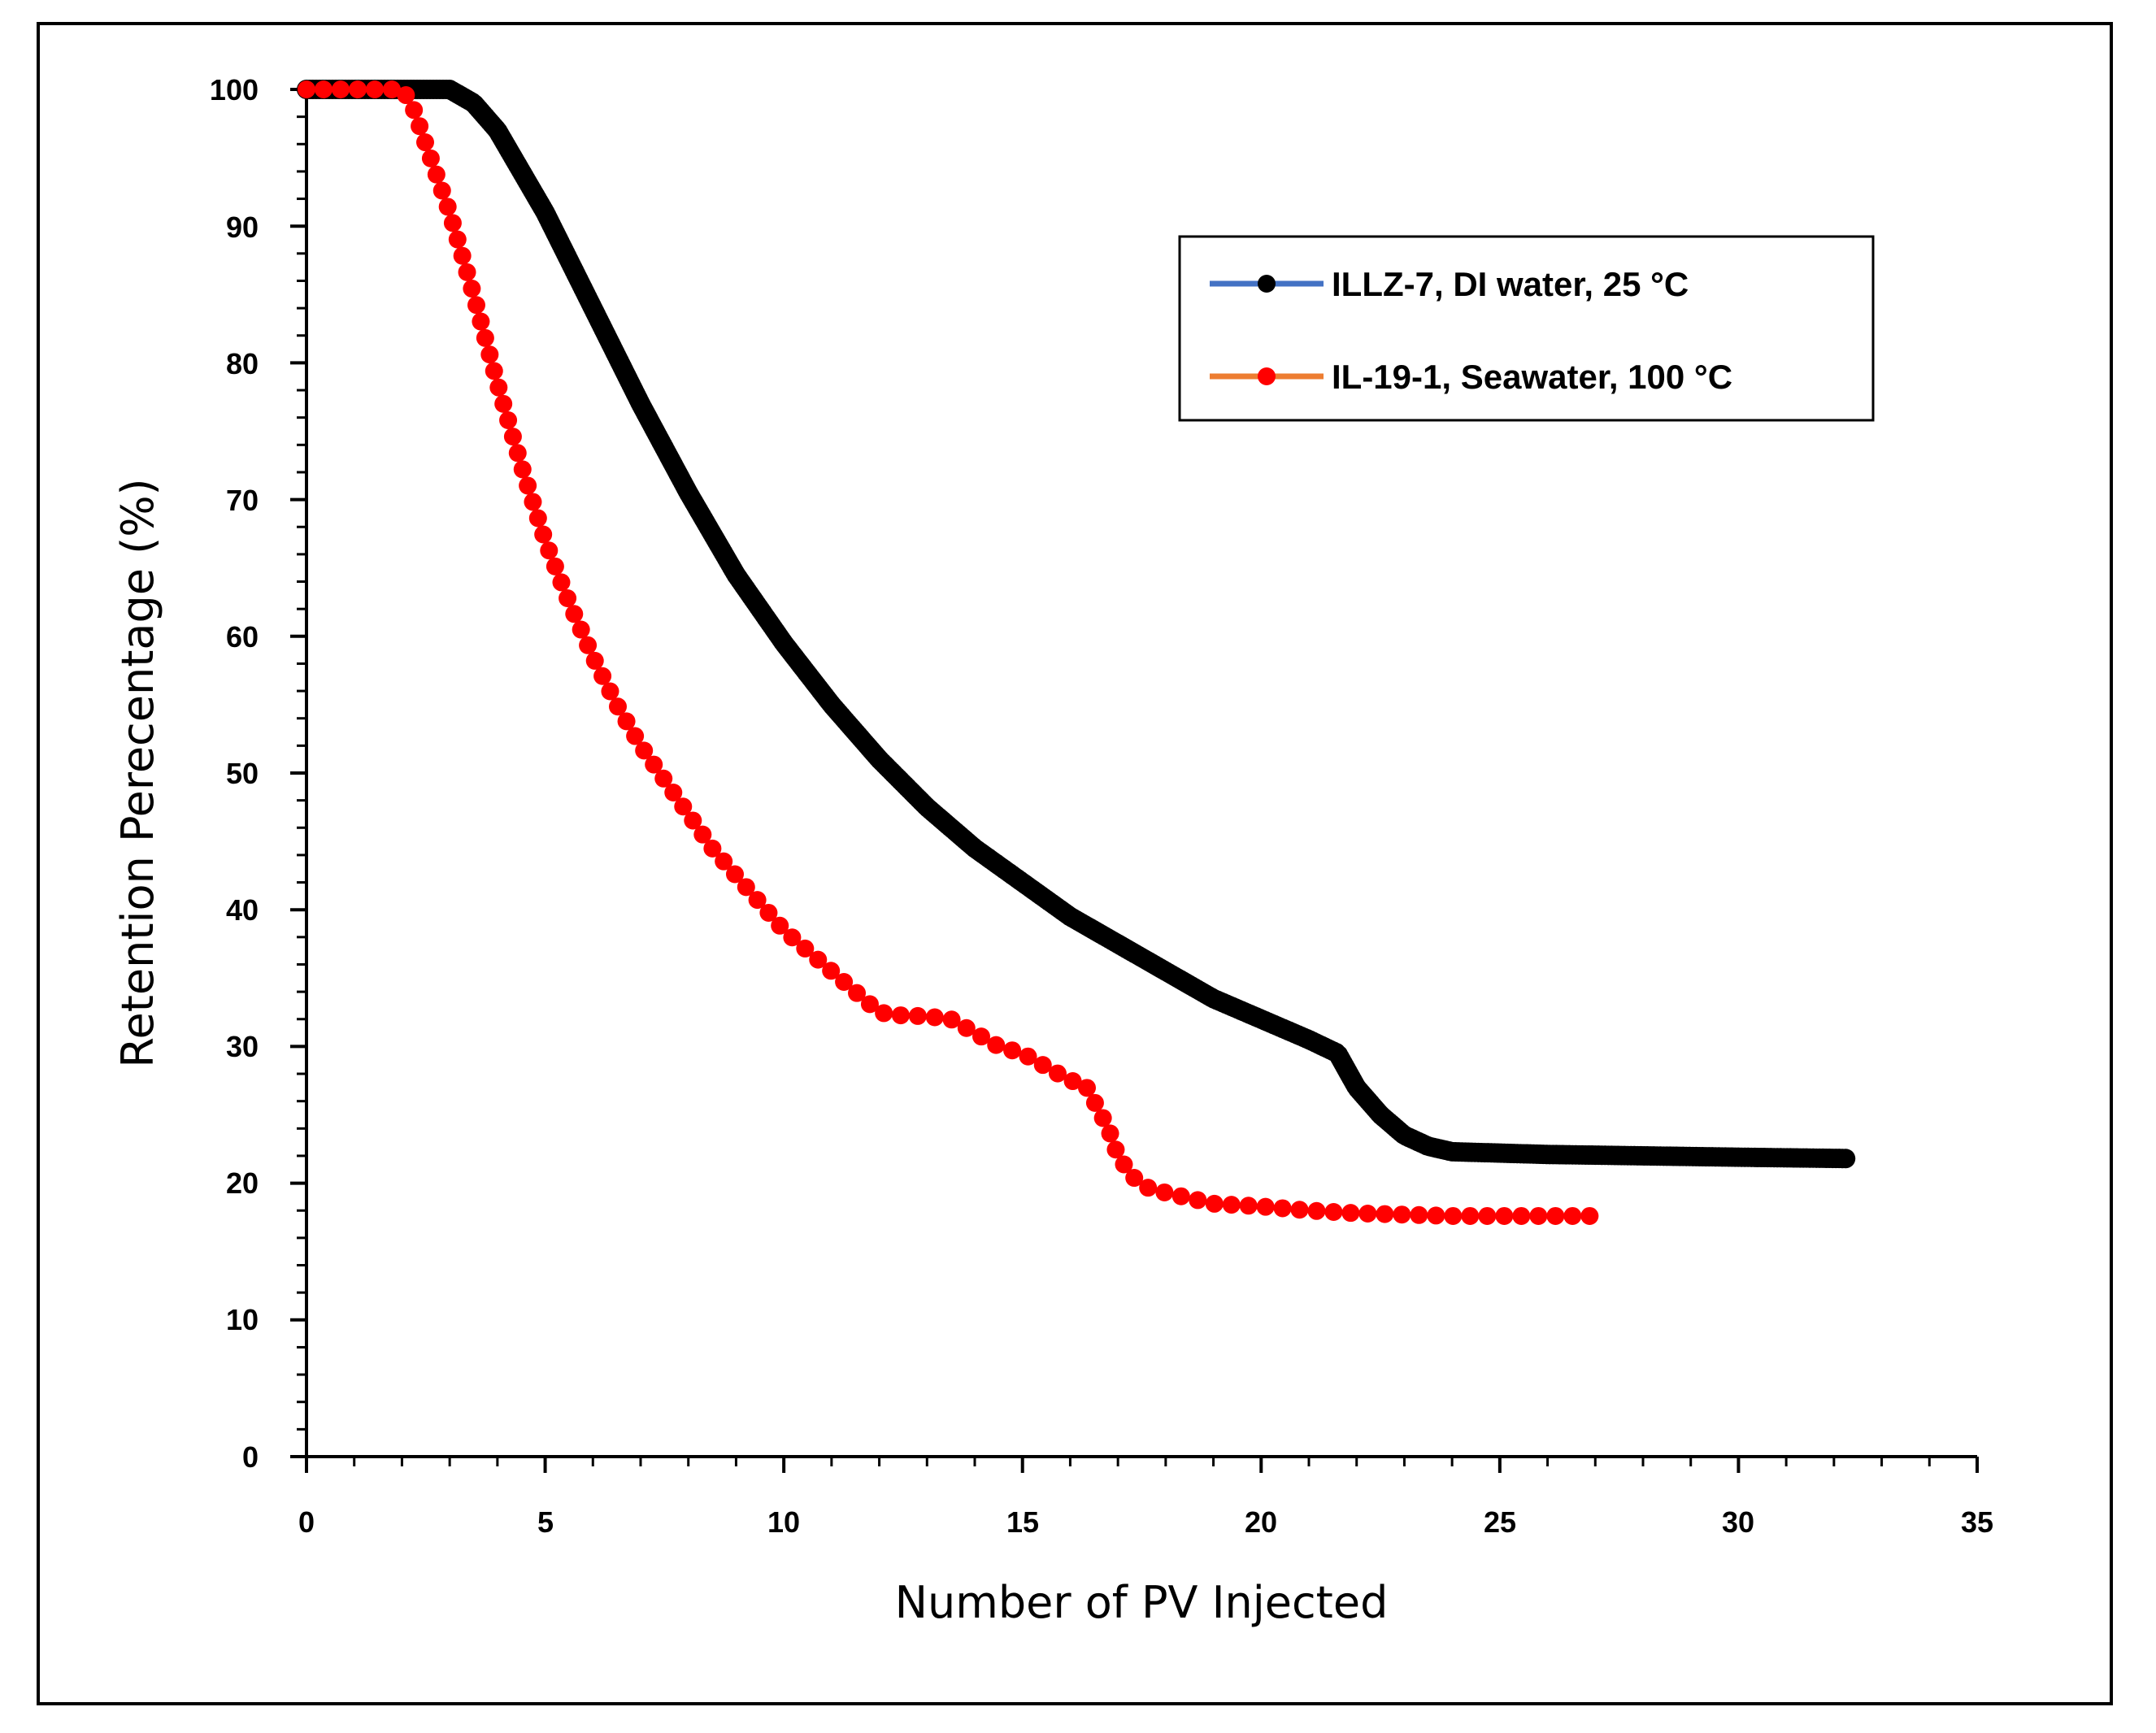 The height and width of the screenshot is (1733, 2156). Describe the element at coordinates (242, 773) in the screenshot. I see `y-tick-label: 50` at that location.